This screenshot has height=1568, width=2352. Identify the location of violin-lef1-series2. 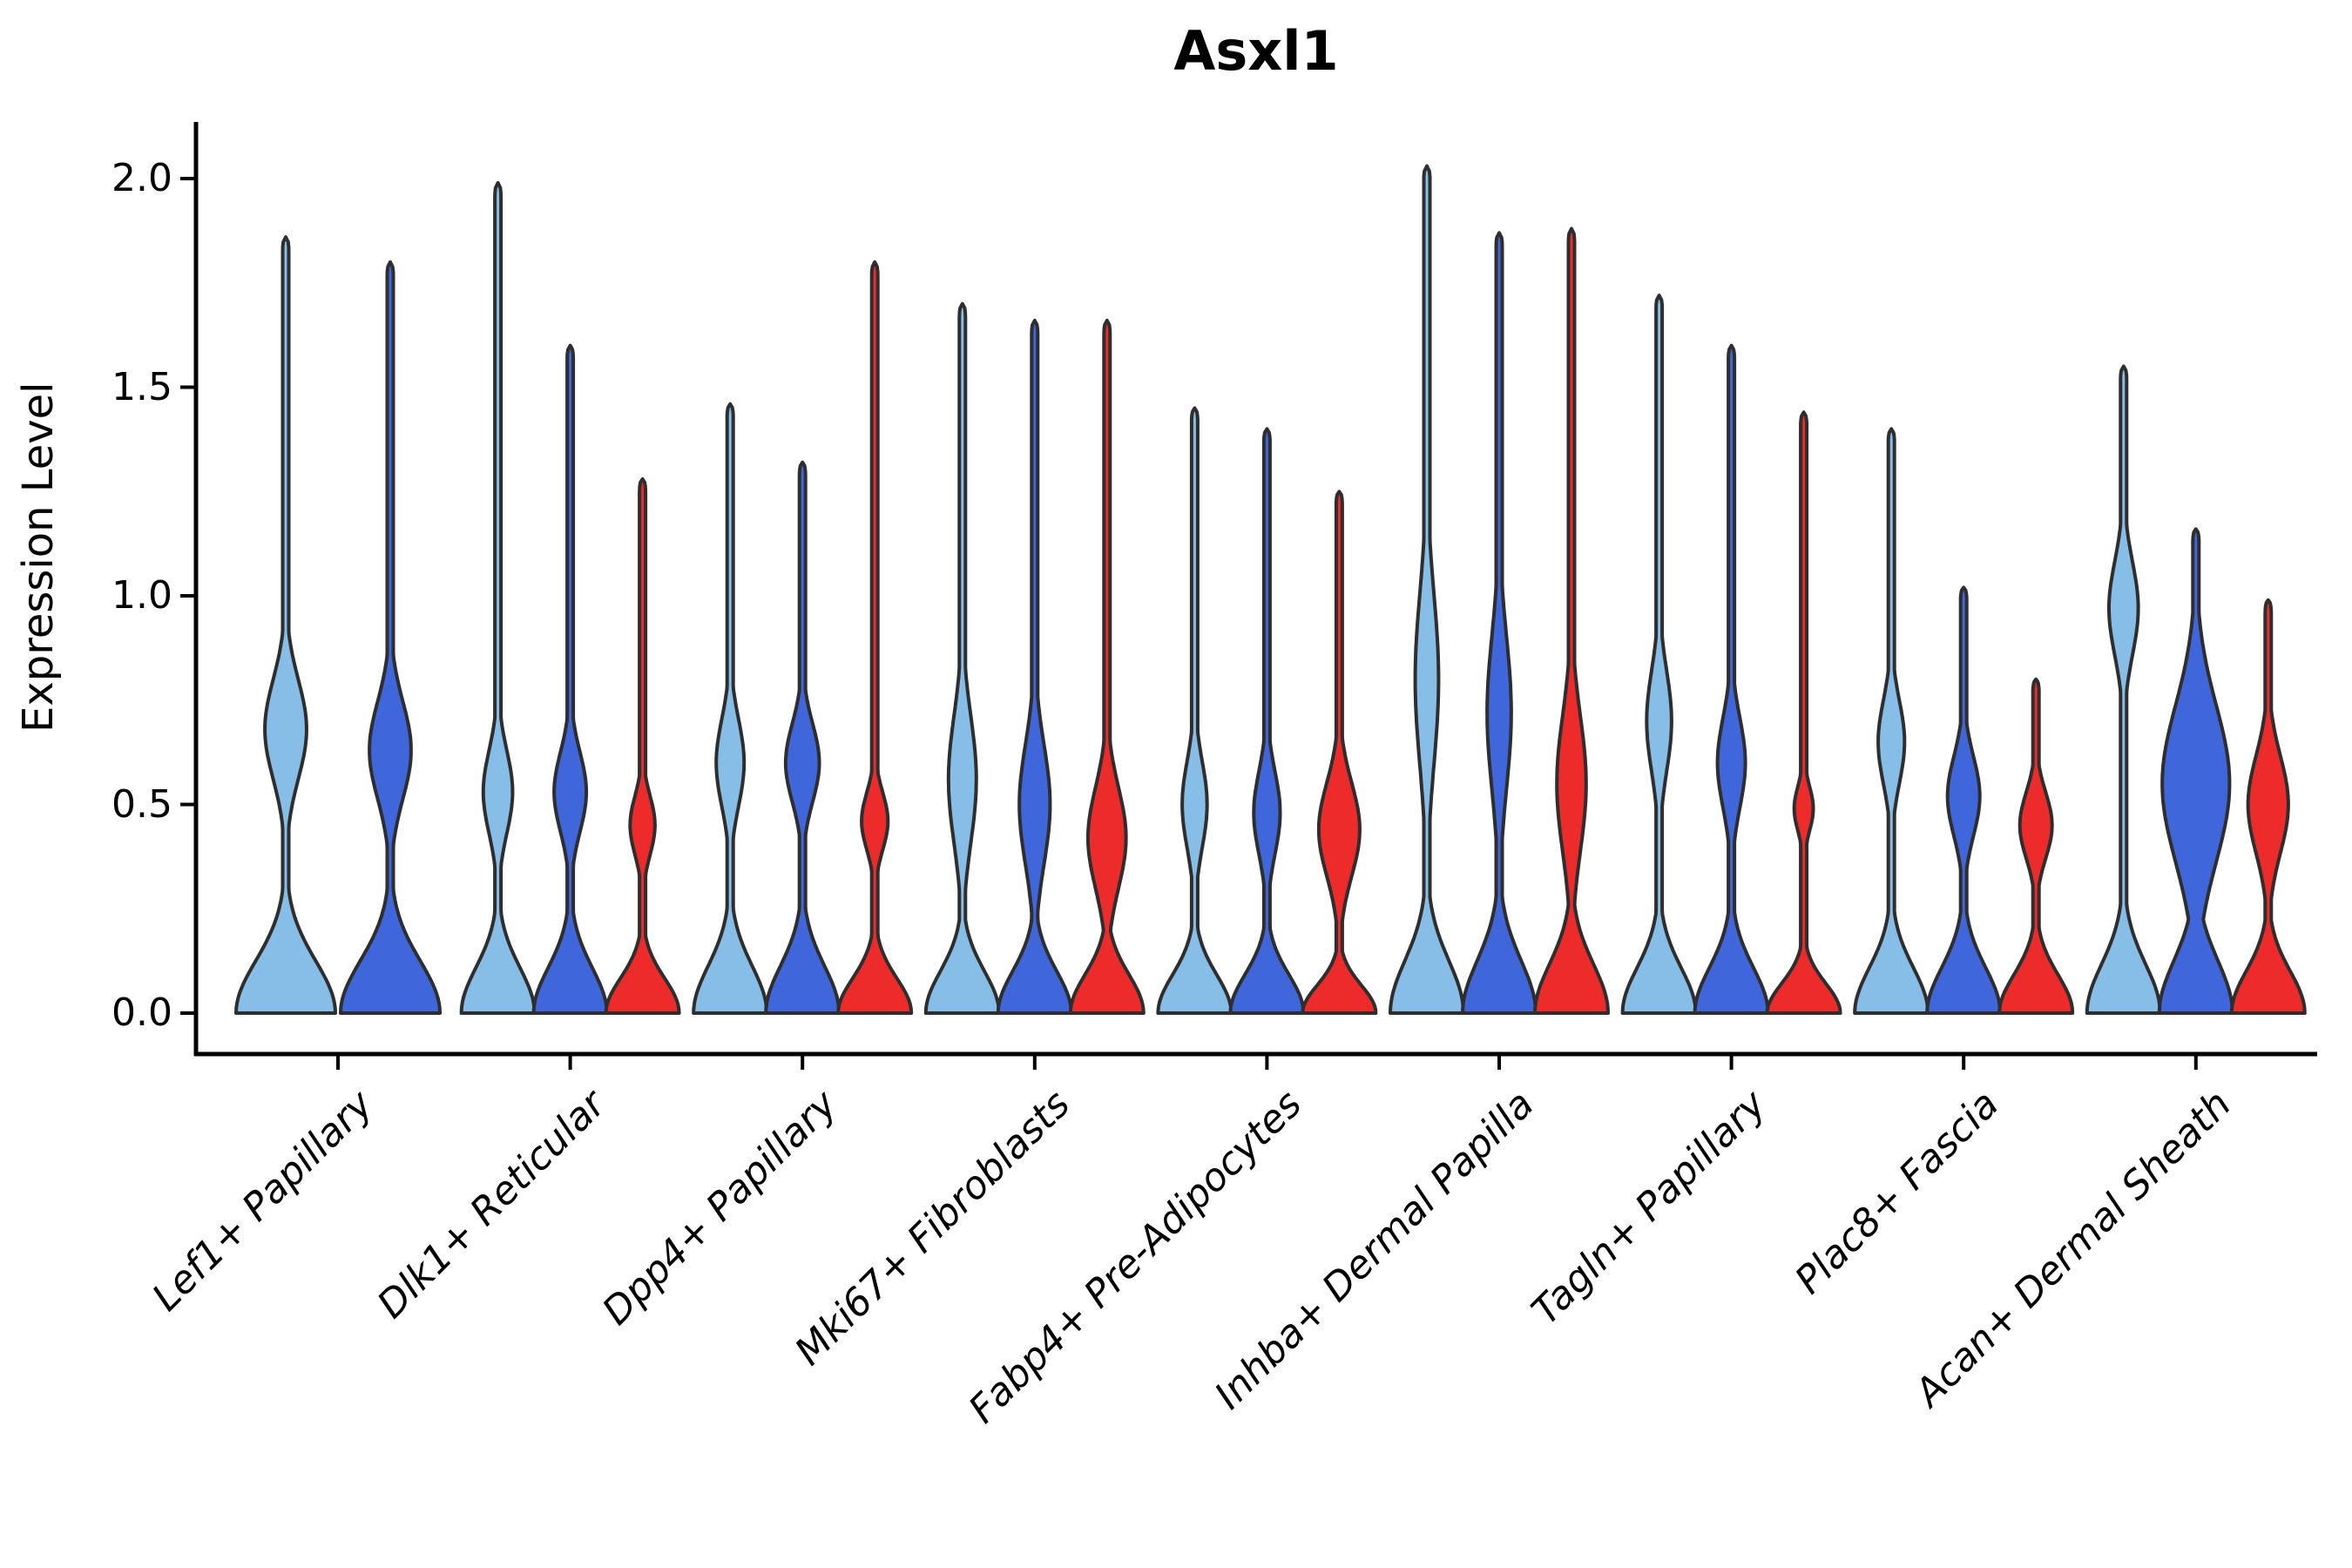
(390, 638).